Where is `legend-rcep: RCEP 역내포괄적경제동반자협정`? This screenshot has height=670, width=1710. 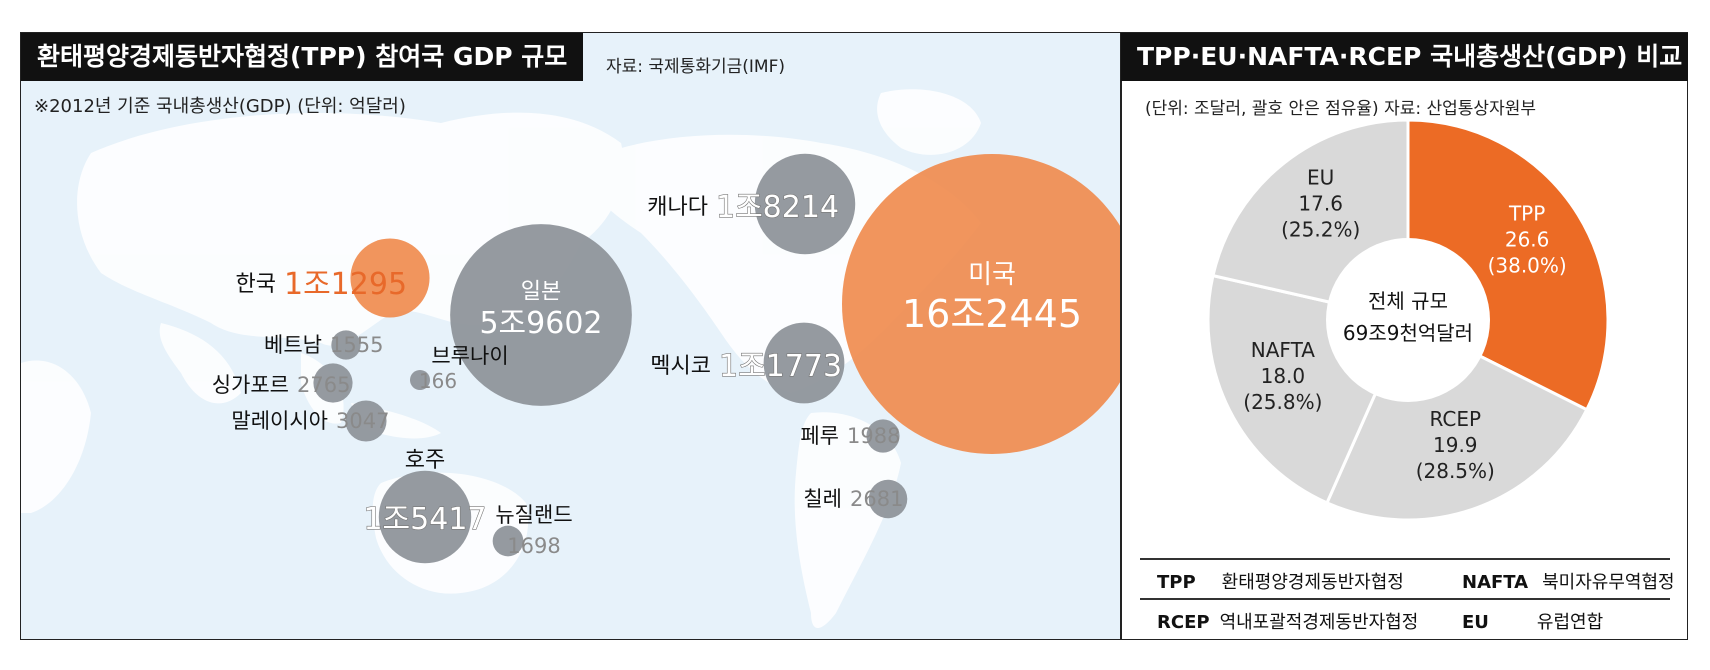 legend-rcep: RCEP 역내포괄적경제동반자협정 is located at coordinates (1287, 621).